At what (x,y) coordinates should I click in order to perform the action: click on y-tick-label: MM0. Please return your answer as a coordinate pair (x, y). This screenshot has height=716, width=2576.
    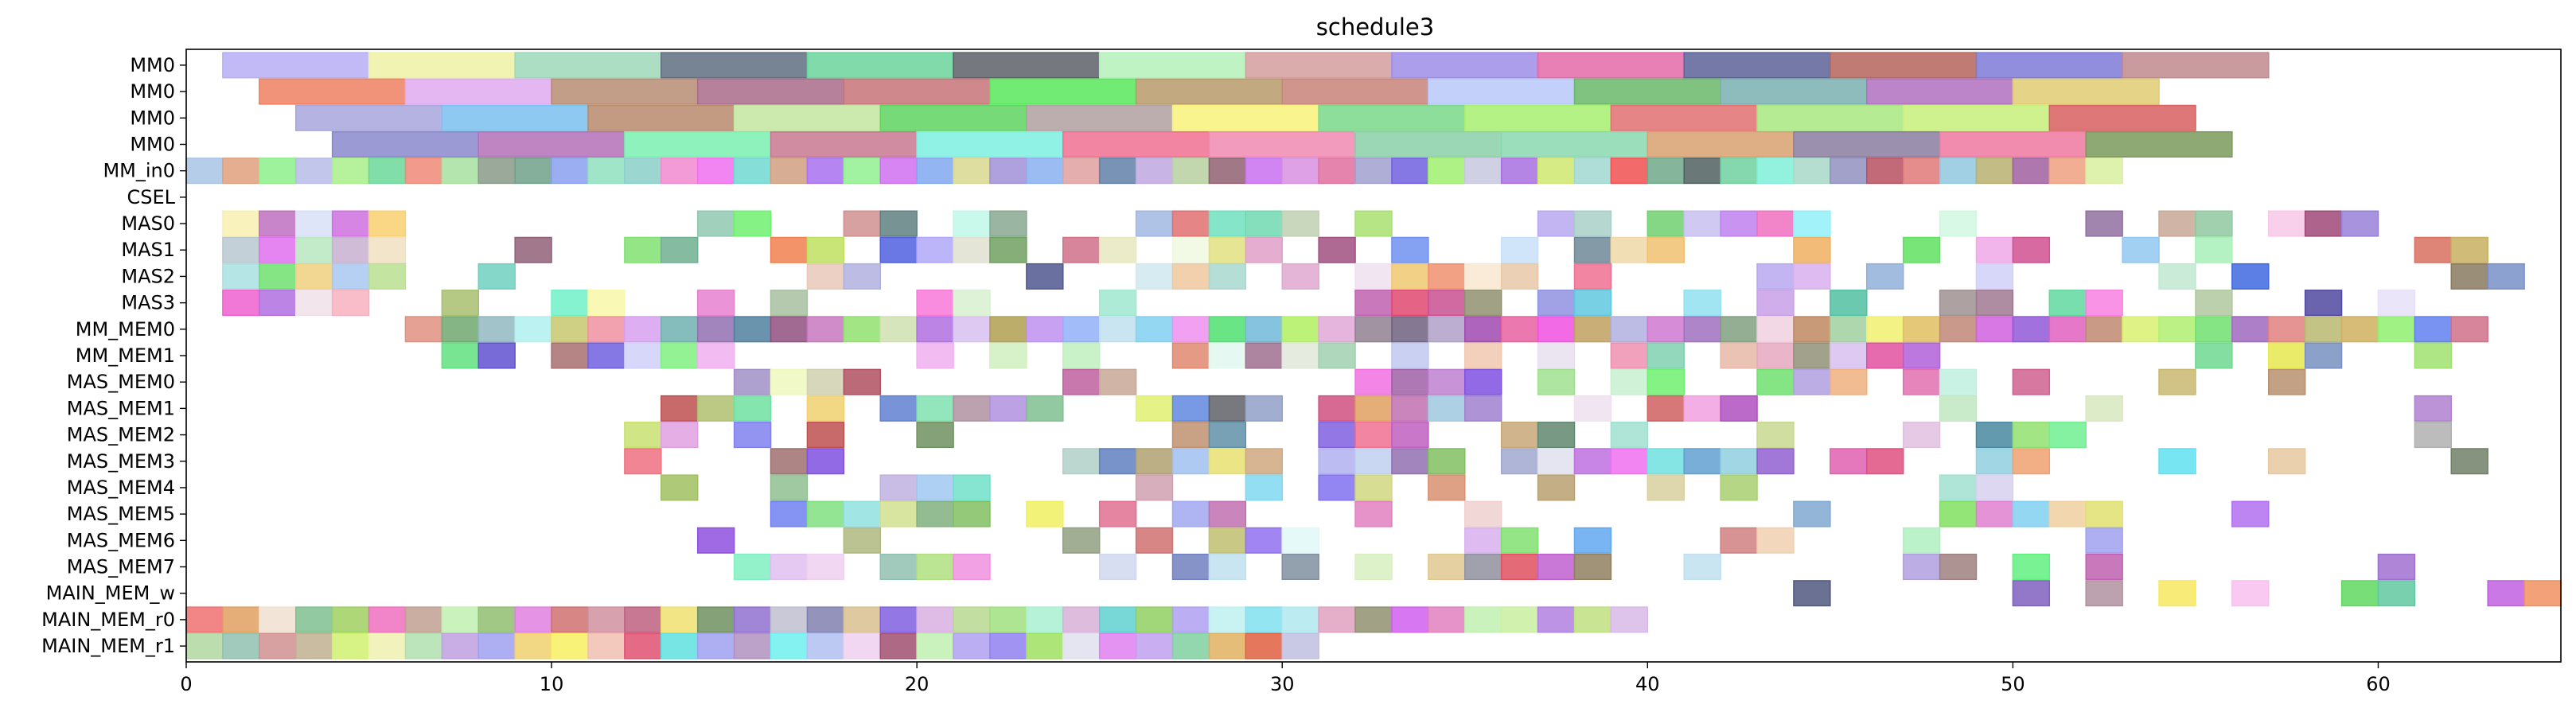
    Looking at the image, I should click on (152, 92).